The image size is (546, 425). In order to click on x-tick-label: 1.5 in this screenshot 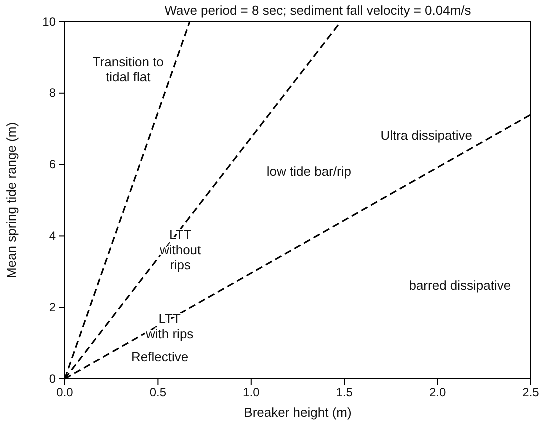, I will do `click(345, 393)`.